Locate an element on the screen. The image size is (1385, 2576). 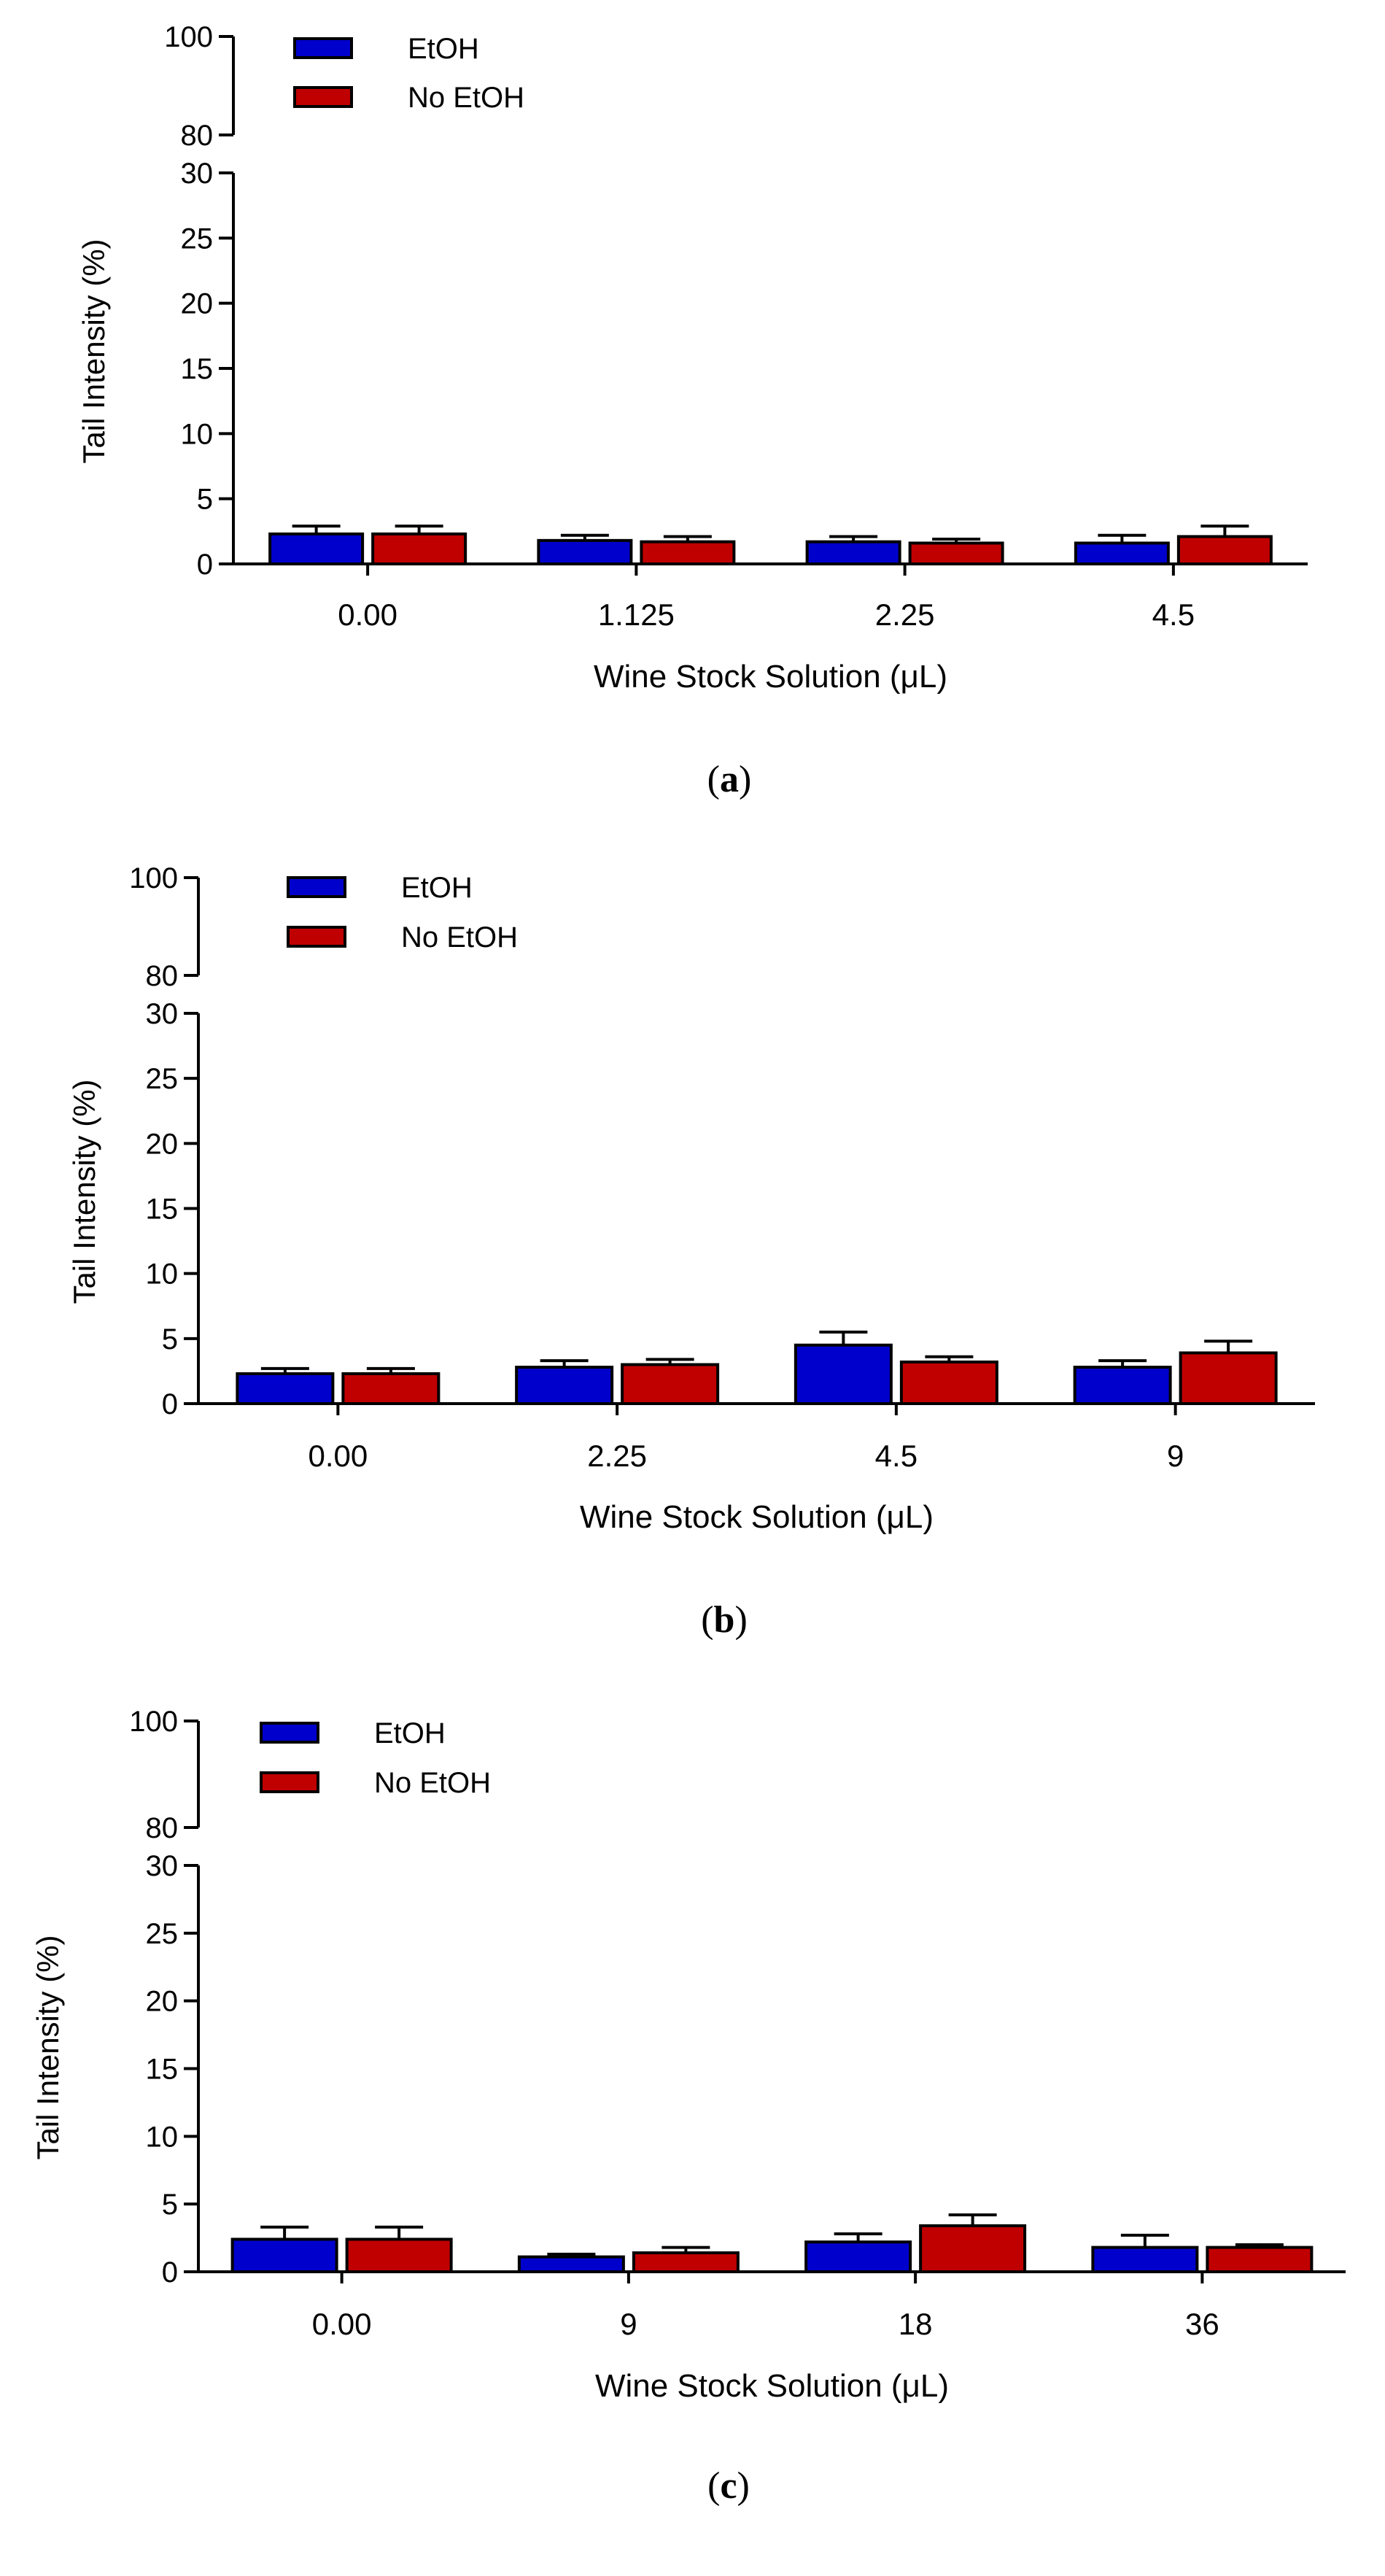
panel-label-letter: c is located at coordinates (728, 2486).